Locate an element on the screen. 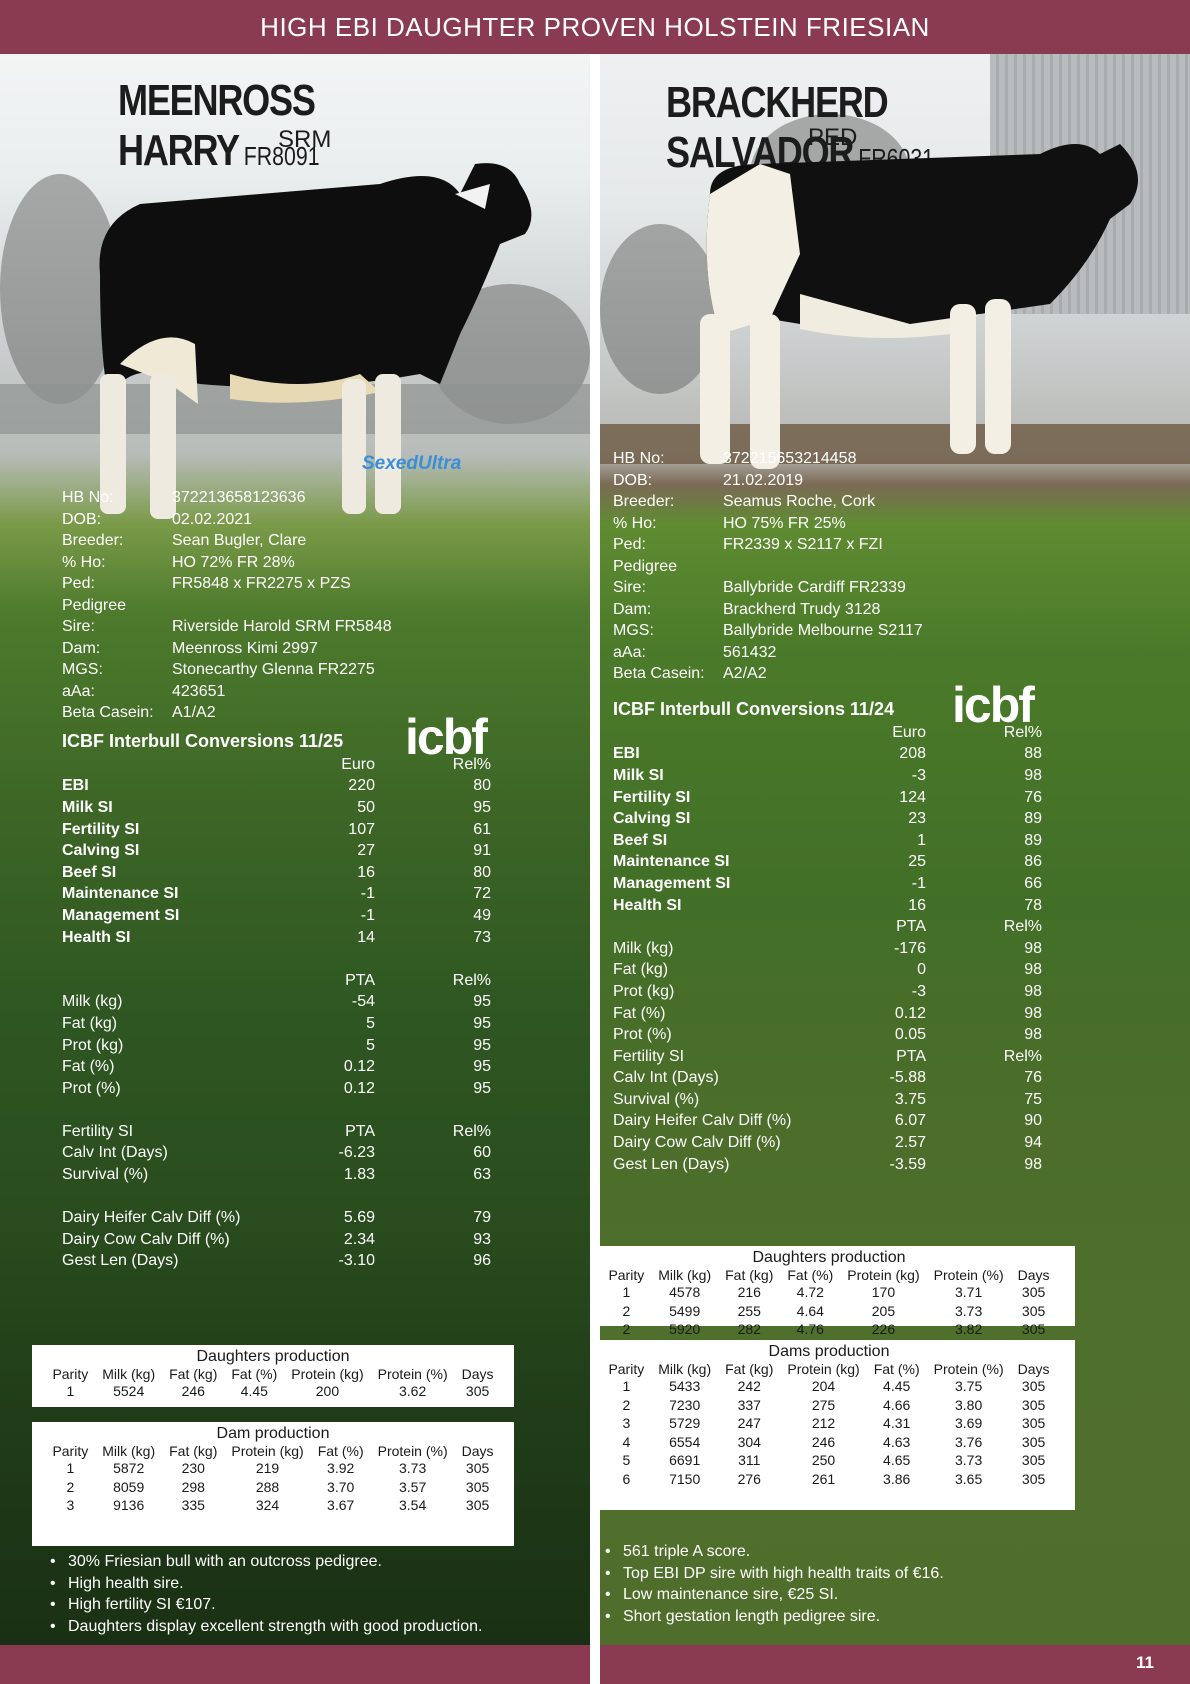 The image size is (1190, 1684). stat-row is located at coordinates (279, 959).